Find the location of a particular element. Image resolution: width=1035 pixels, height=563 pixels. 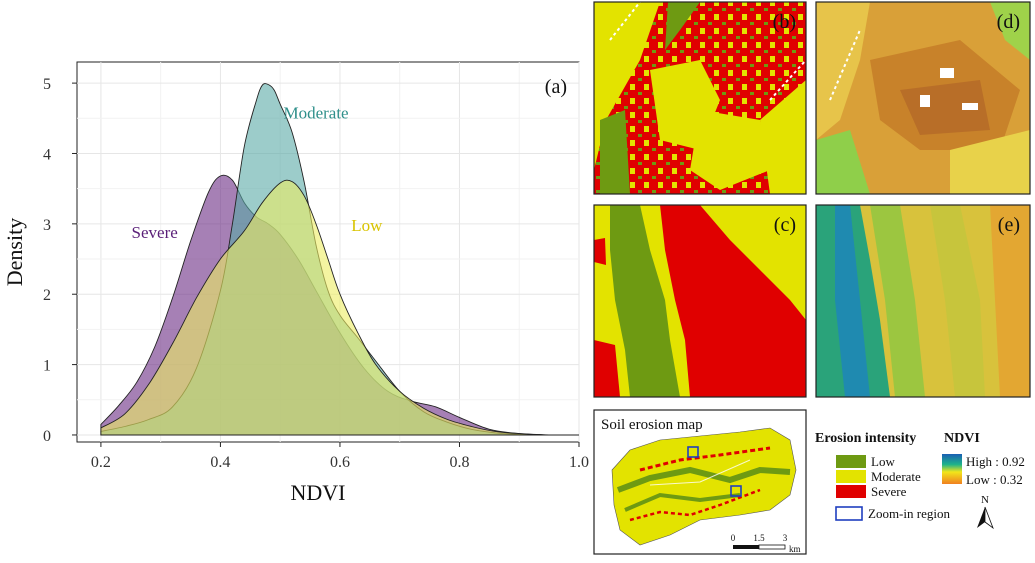

panel-c: (c) is located at coordinates (700, 301).